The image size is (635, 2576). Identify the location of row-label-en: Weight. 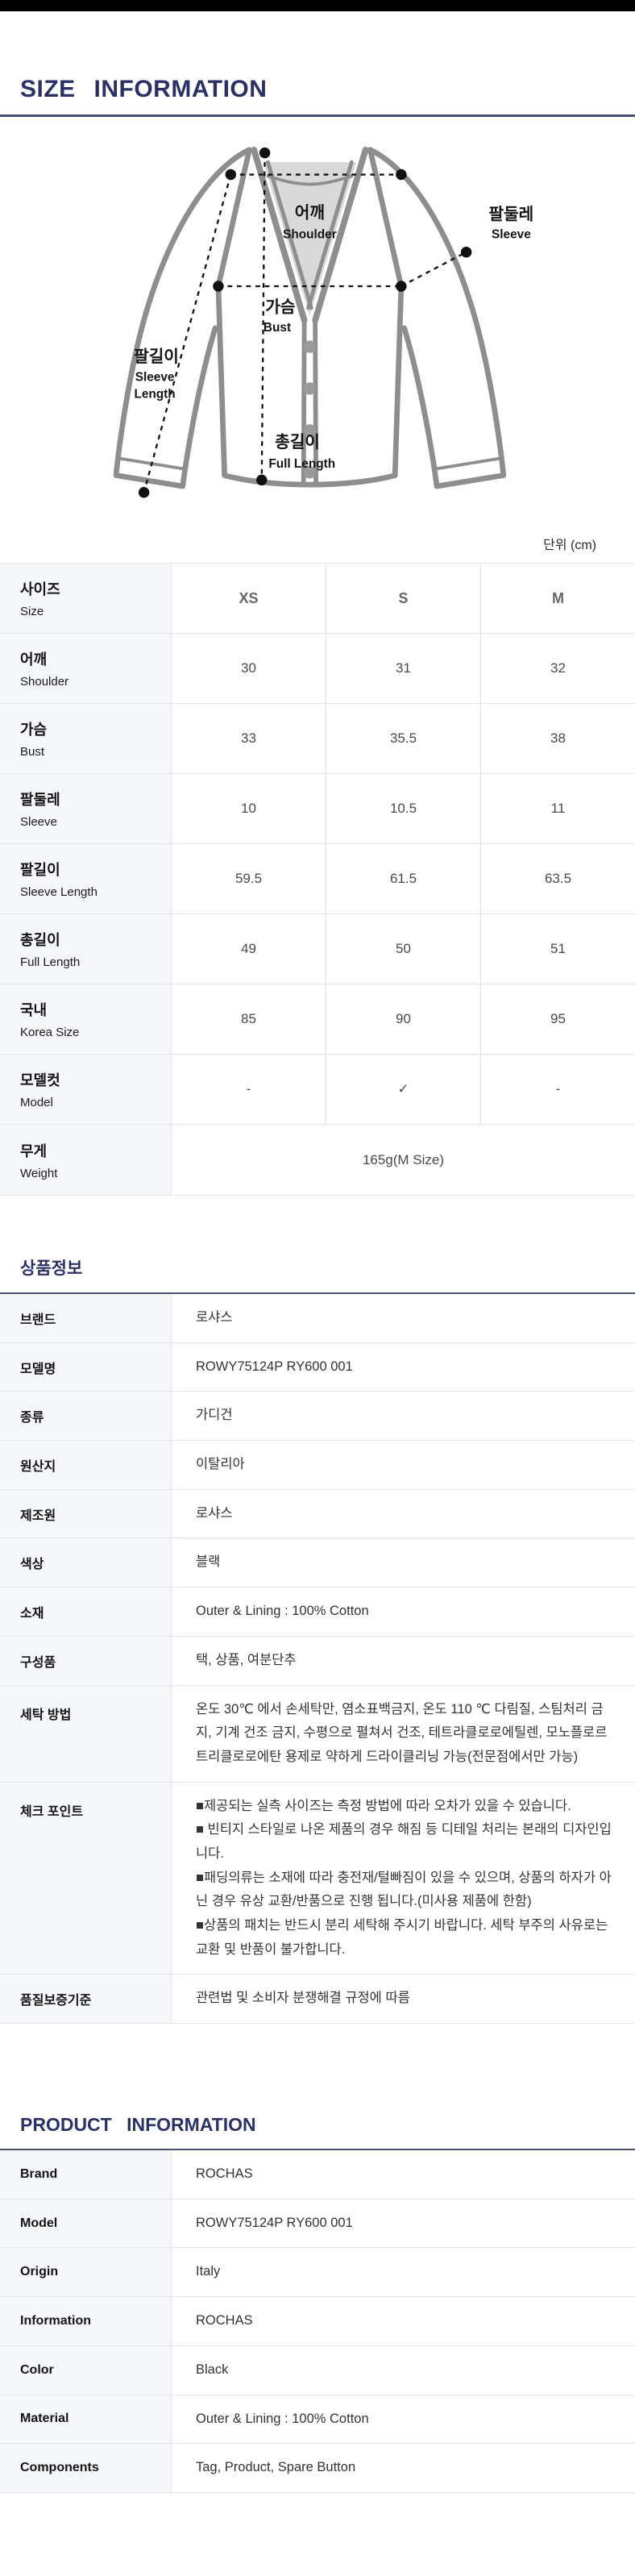
(39, 1173).